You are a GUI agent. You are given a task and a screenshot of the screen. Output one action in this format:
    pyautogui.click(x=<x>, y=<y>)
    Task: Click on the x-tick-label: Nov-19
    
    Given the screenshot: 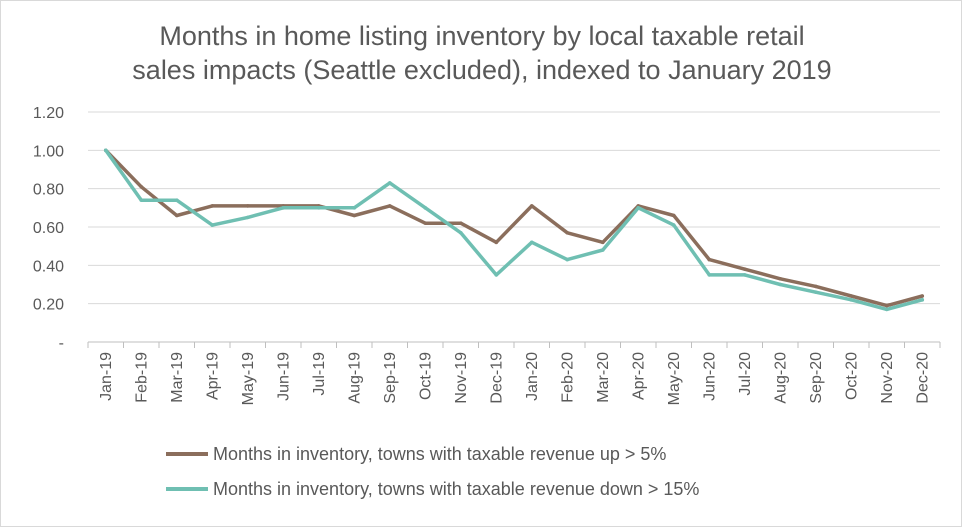 What is the action you would take?
    pyautogui.click(x=461, y=378)
    